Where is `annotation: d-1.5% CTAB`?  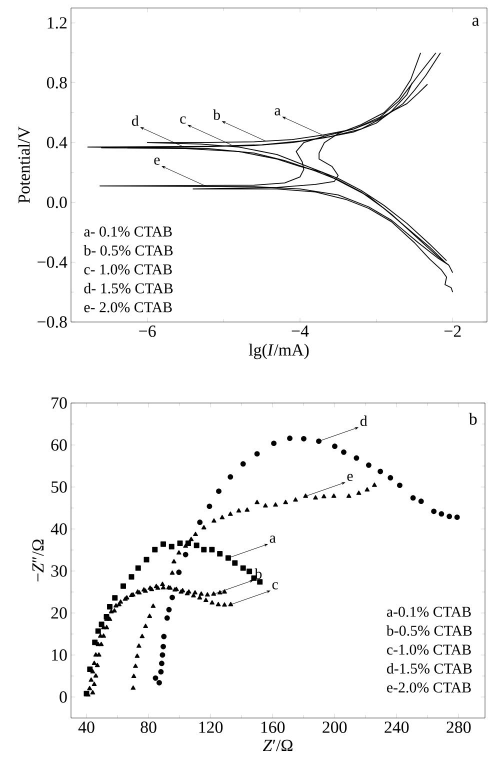 annotation: d-1.5% CTAB is located at coordinates (429, 668).